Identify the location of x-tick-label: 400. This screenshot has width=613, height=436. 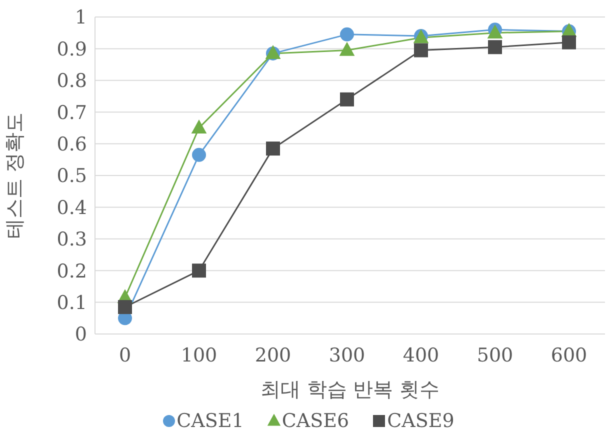
(421, 355).